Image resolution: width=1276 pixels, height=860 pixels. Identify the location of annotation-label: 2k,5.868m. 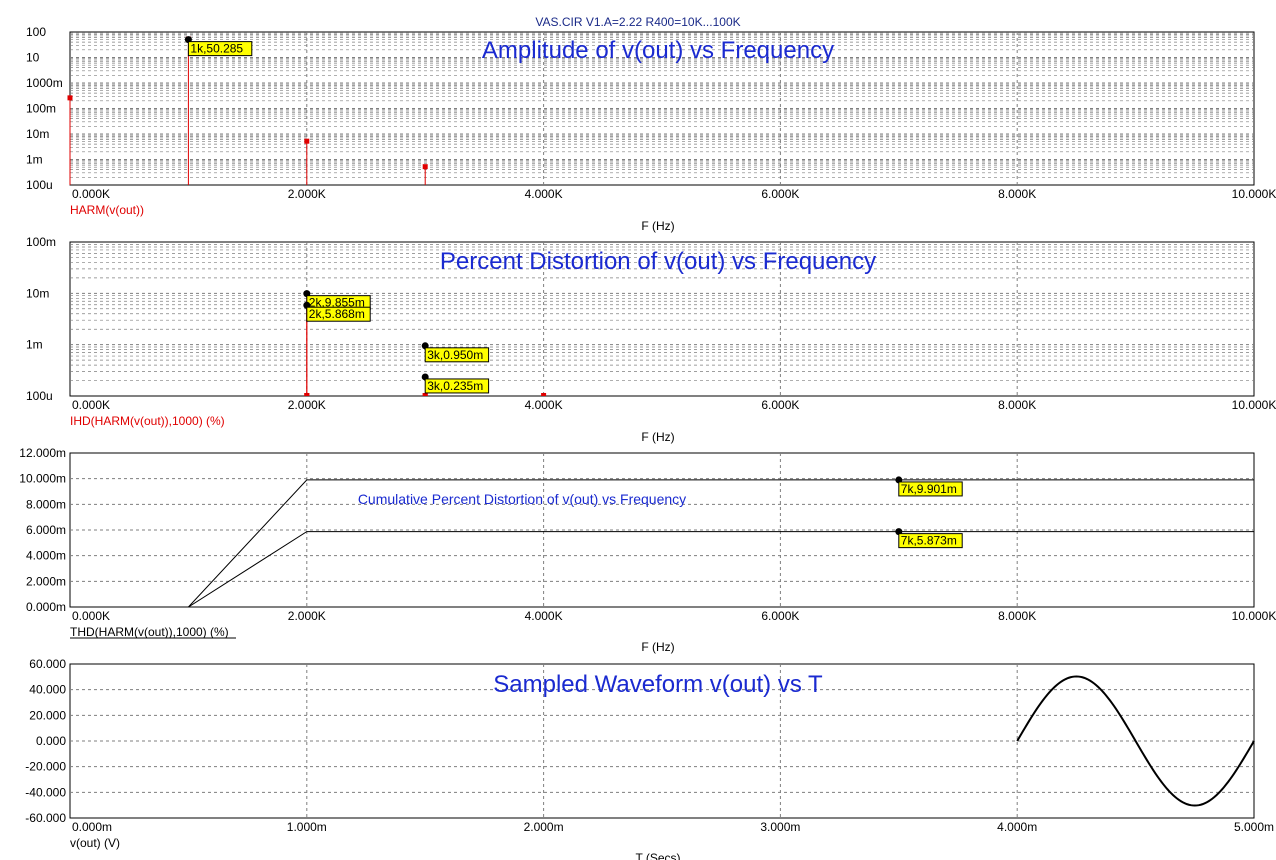
(337, 314).